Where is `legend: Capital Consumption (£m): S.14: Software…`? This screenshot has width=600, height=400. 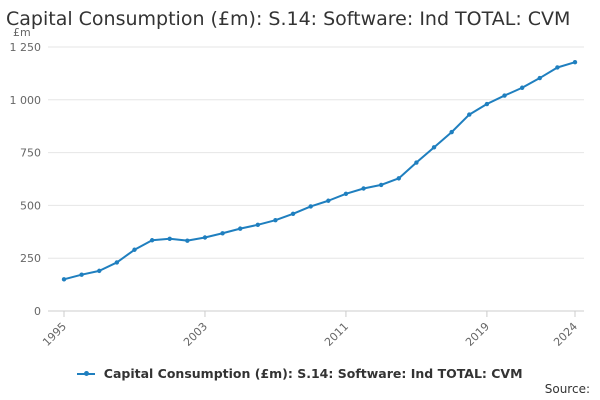
legend: Capital Consumption (£m): S.14: Software… is located at coordinates (300, 373).